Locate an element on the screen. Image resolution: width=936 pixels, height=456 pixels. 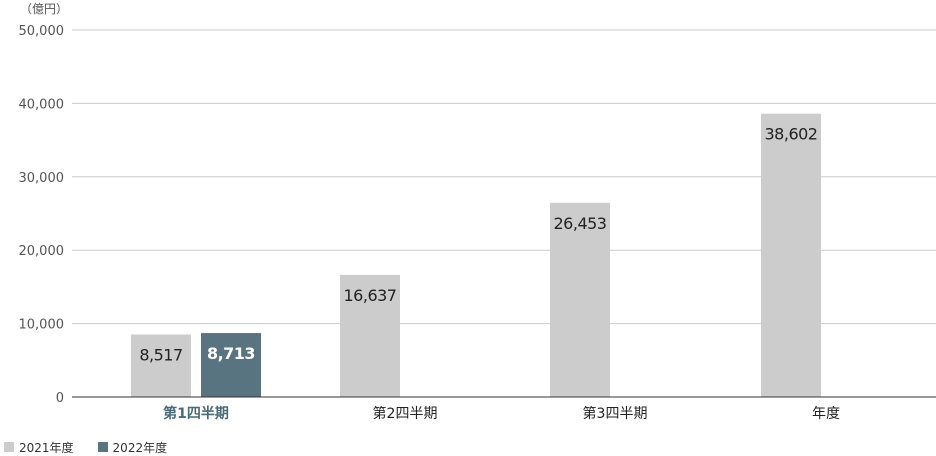
y-tick-label: 40,000 is located at coordinates (42, 104).